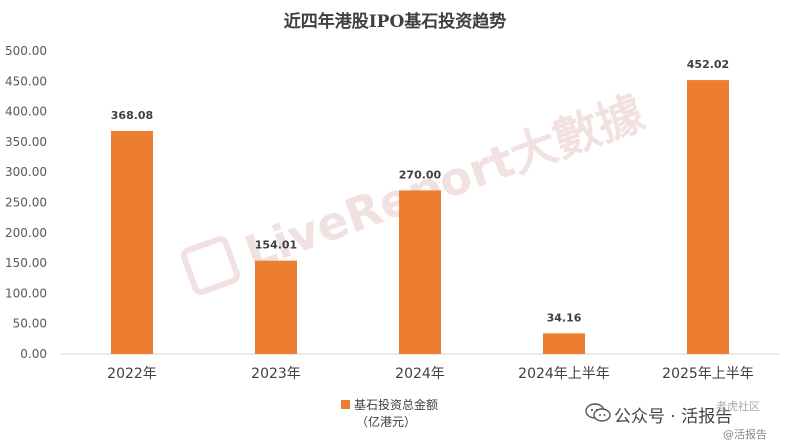  Describe the element at coordinates (26, 81) in the screenshot. I see `y-tick-label: 450.00` at that location.